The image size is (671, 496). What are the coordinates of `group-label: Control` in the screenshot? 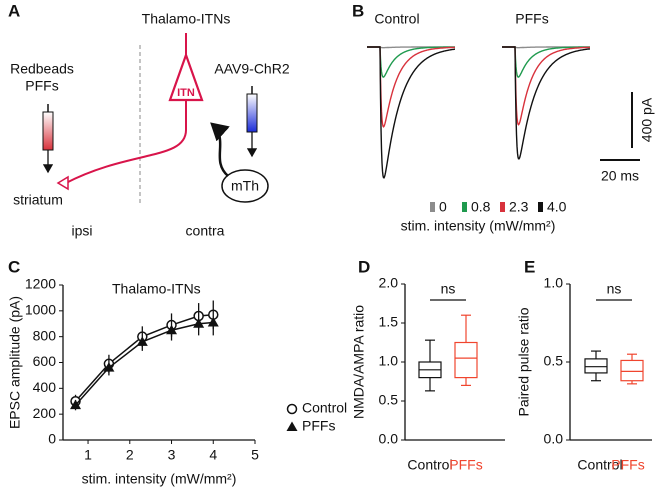 It's located at (396, 19).